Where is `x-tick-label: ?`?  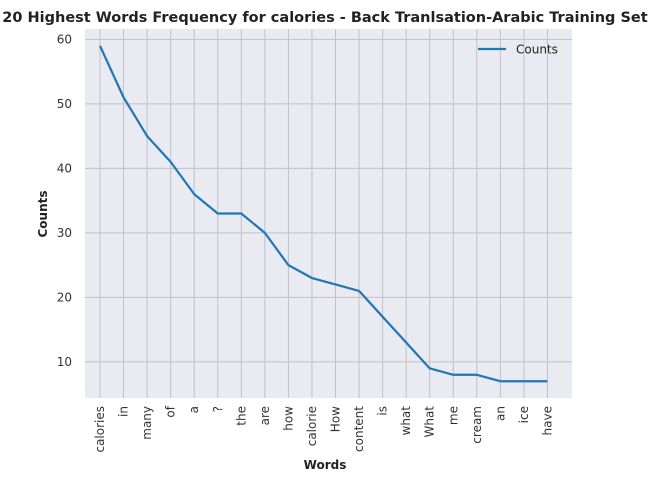 x-tick-label: ? is located at coordinates (218, 409).